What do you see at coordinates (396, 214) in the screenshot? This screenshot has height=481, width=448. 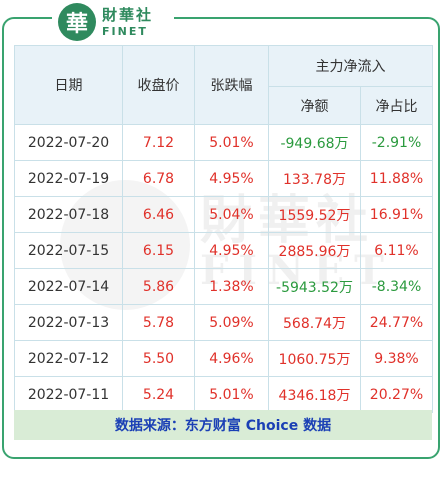 I see `cell-net-ratio: 16.91%` at bounding box center [396, 214].